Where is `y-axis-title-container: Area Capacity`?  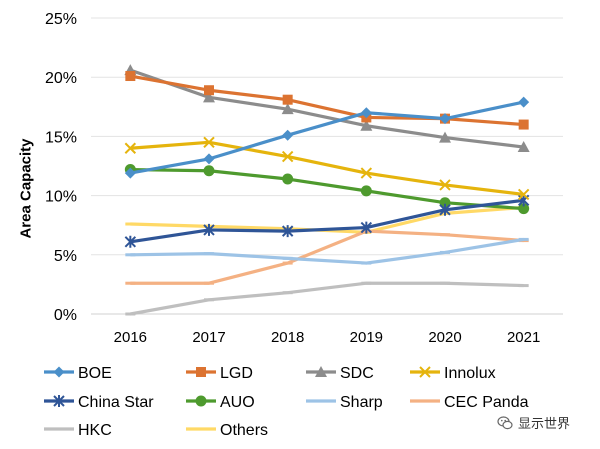
y-axis-title-container: Area Capacity is located at coordinates (26, 188).